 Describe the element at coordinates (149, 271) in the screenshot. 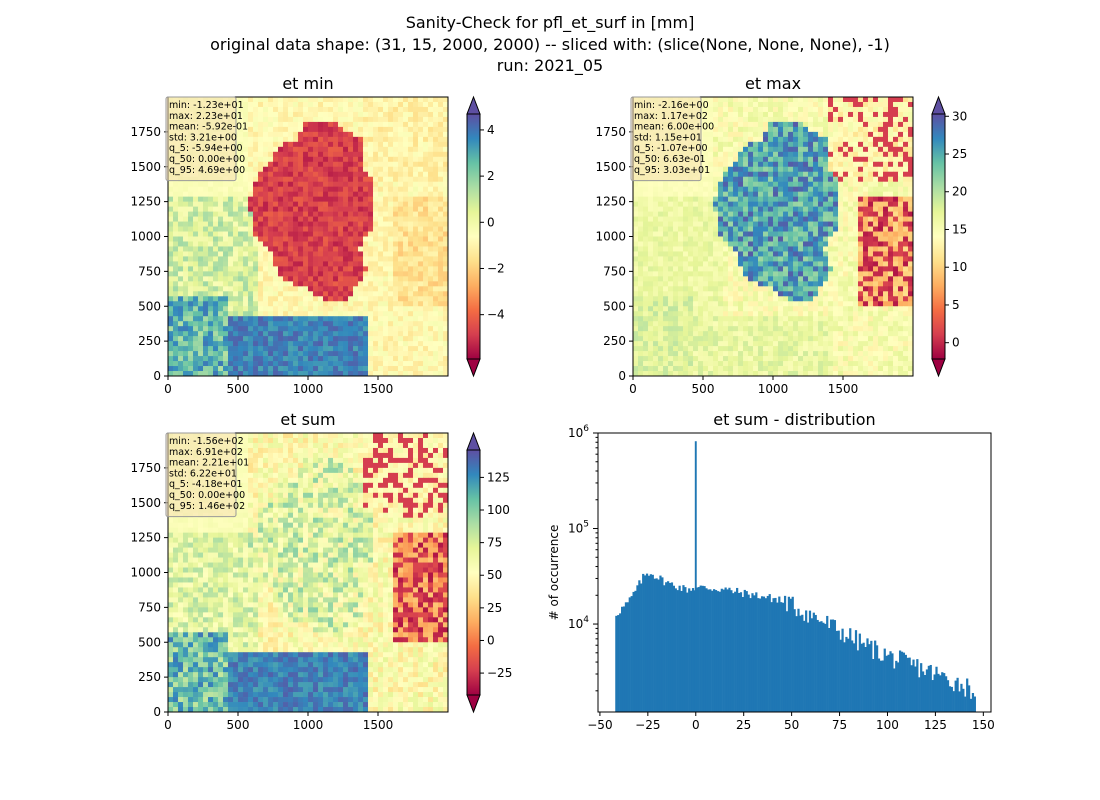

I see `et-min-ytick-label: 750` at that location.